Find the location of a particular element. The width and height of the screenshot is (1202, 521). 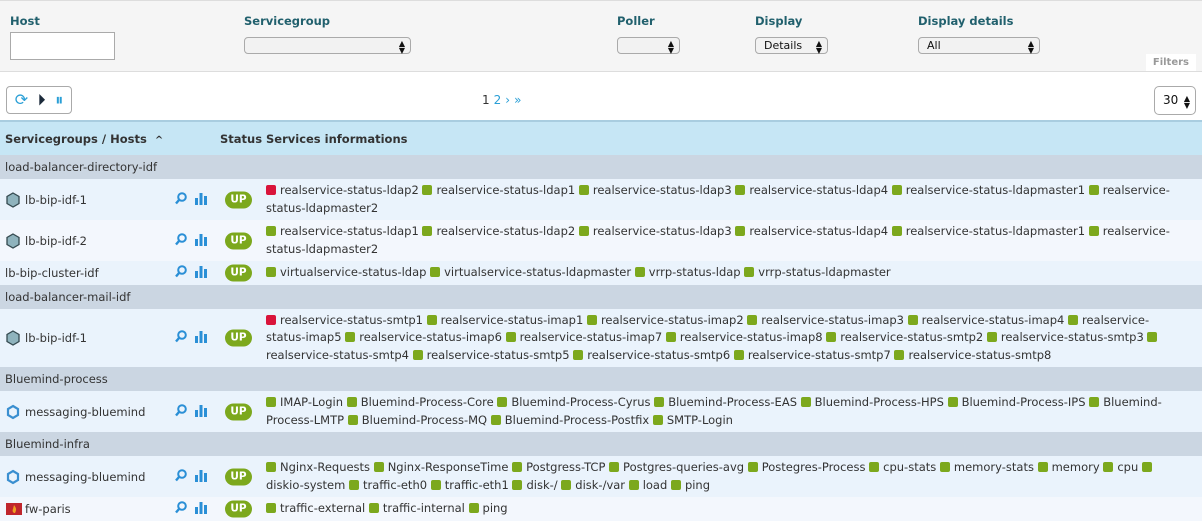

service-item: Bluemind-Process-HPS is located at coordinates (872, 402).